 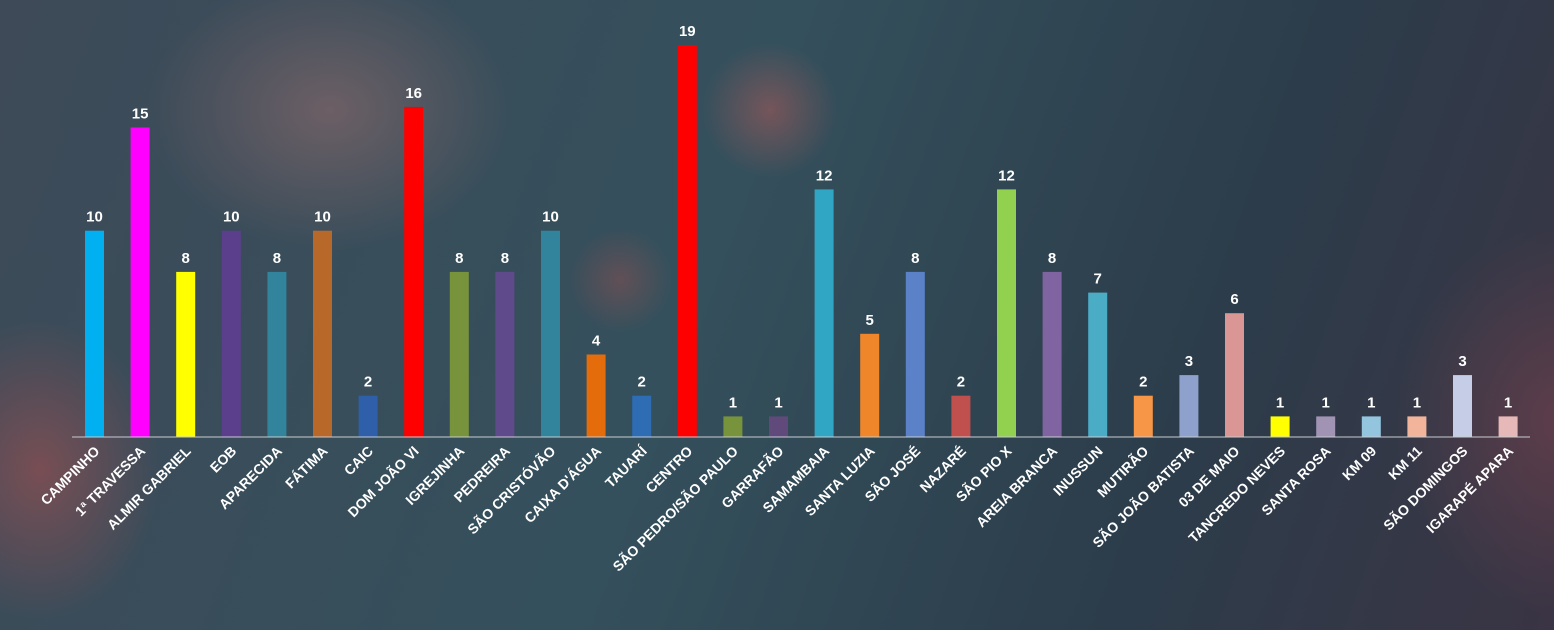 I want to click on data-label: 5, so click(x=870, y=320).